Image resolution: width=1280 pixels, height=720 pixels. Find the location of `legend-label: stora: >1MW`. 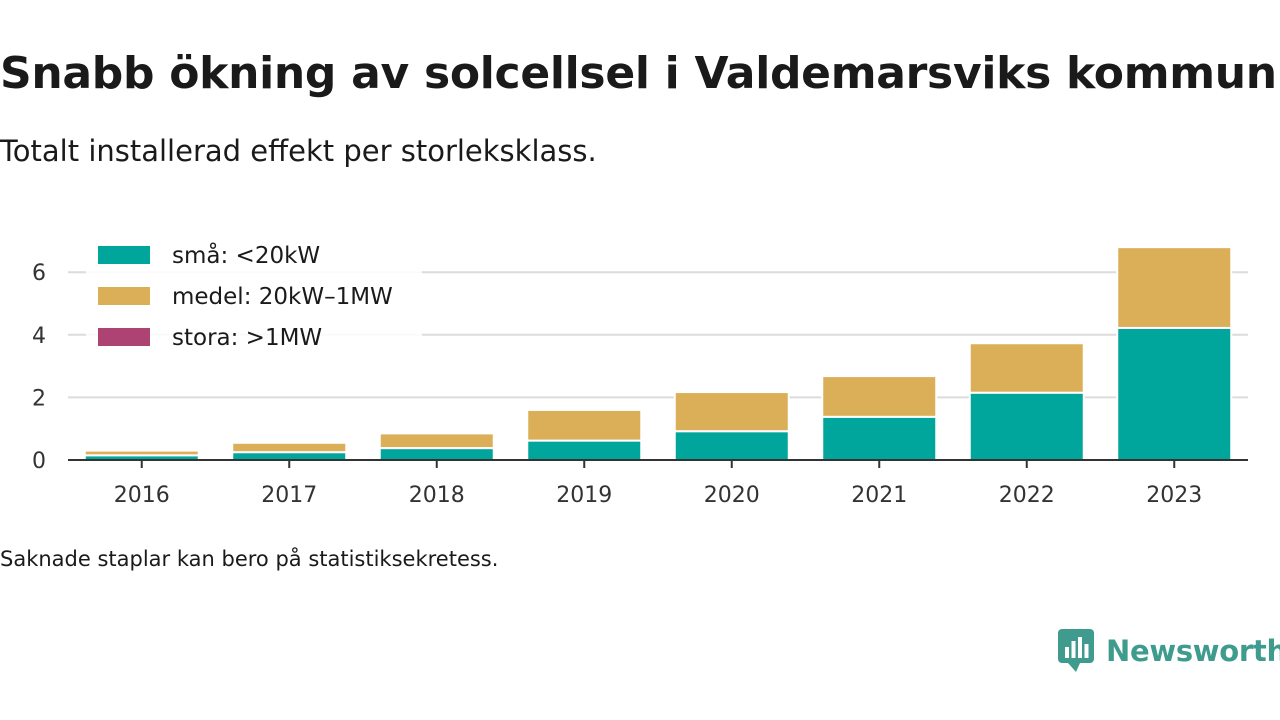

legend-label: stora: >1MW is located at coordinates (247, 338).